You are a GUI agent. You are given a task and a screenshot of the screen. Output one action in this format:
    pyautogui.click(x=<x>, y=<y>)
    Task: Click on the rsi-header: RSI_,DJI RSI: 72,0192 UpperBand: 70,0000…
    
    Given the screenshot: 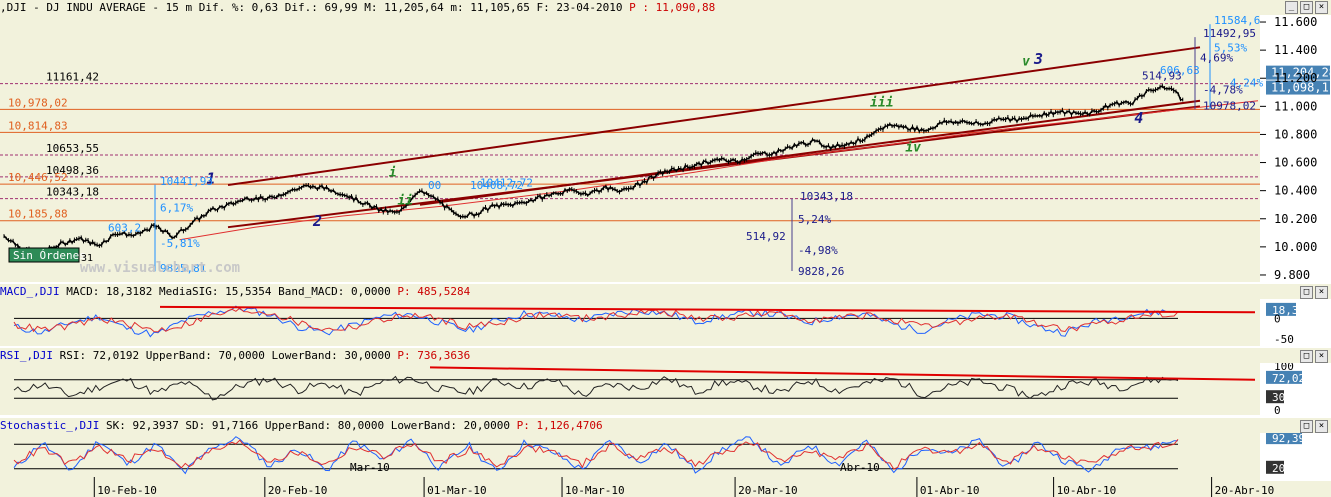 What is the action you would take?
    pyautogui.click(x=665, y=356)
    